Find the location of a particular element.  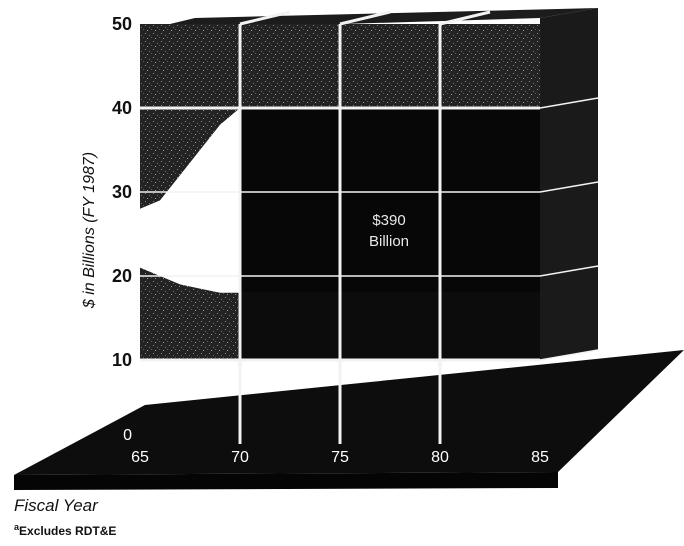

y-tick-label: 0 is located at coordinates (127, 435).